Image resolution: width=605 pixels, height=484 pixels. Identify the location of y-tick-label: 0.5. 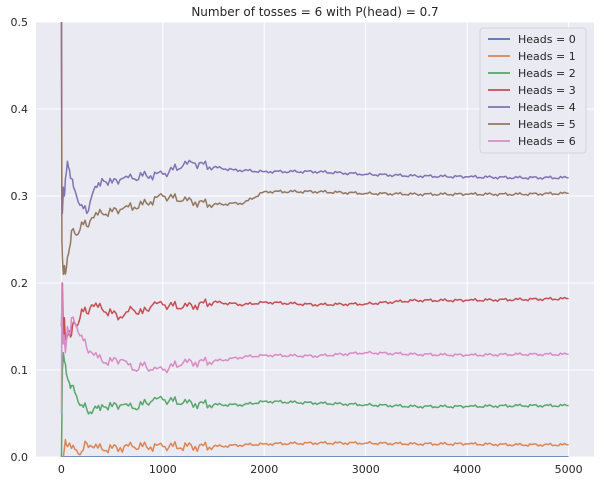
(20, 22).